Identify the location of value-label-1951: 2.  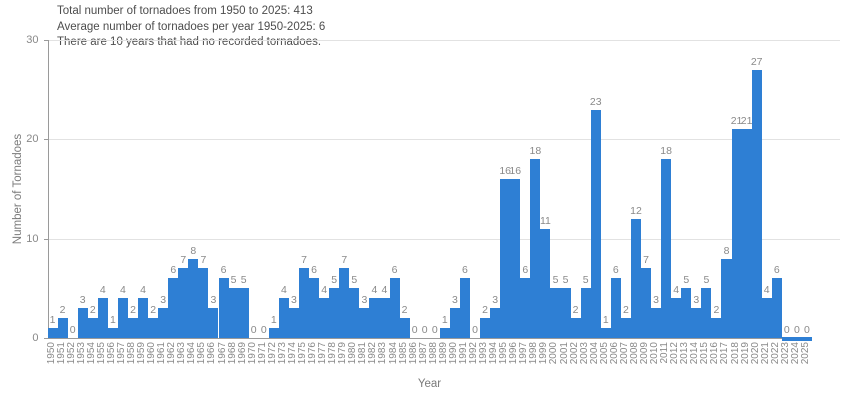
(62, 310).